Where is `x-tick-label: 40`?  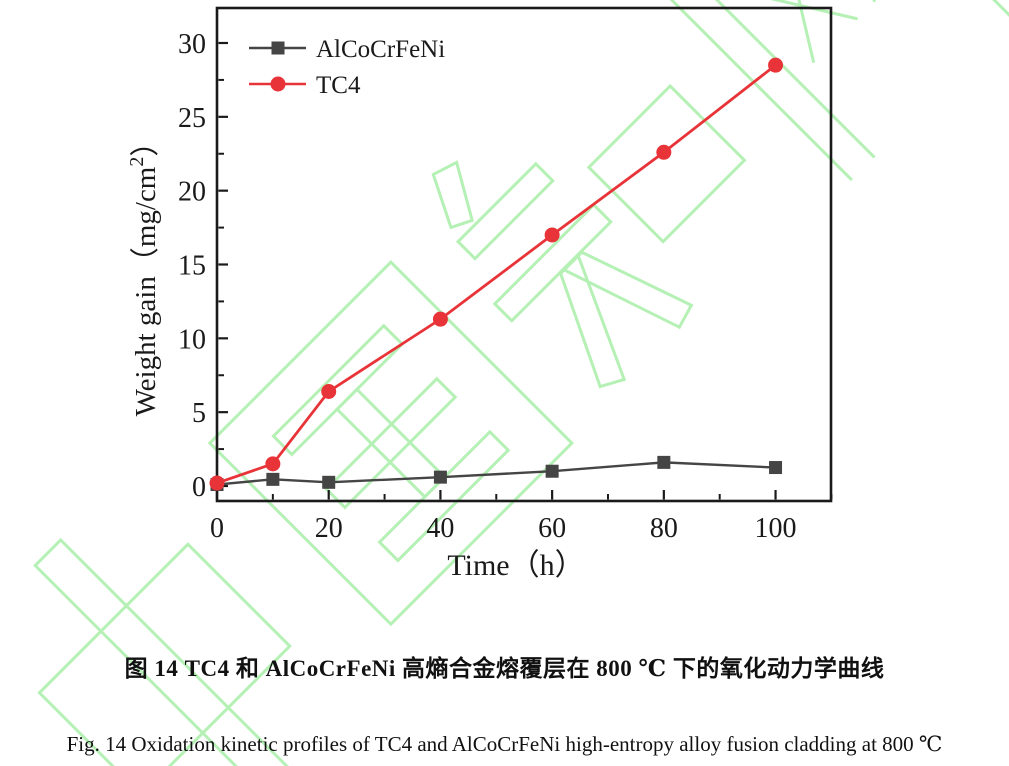 x-tick-label: 40 is located at coordinates (440, 528).